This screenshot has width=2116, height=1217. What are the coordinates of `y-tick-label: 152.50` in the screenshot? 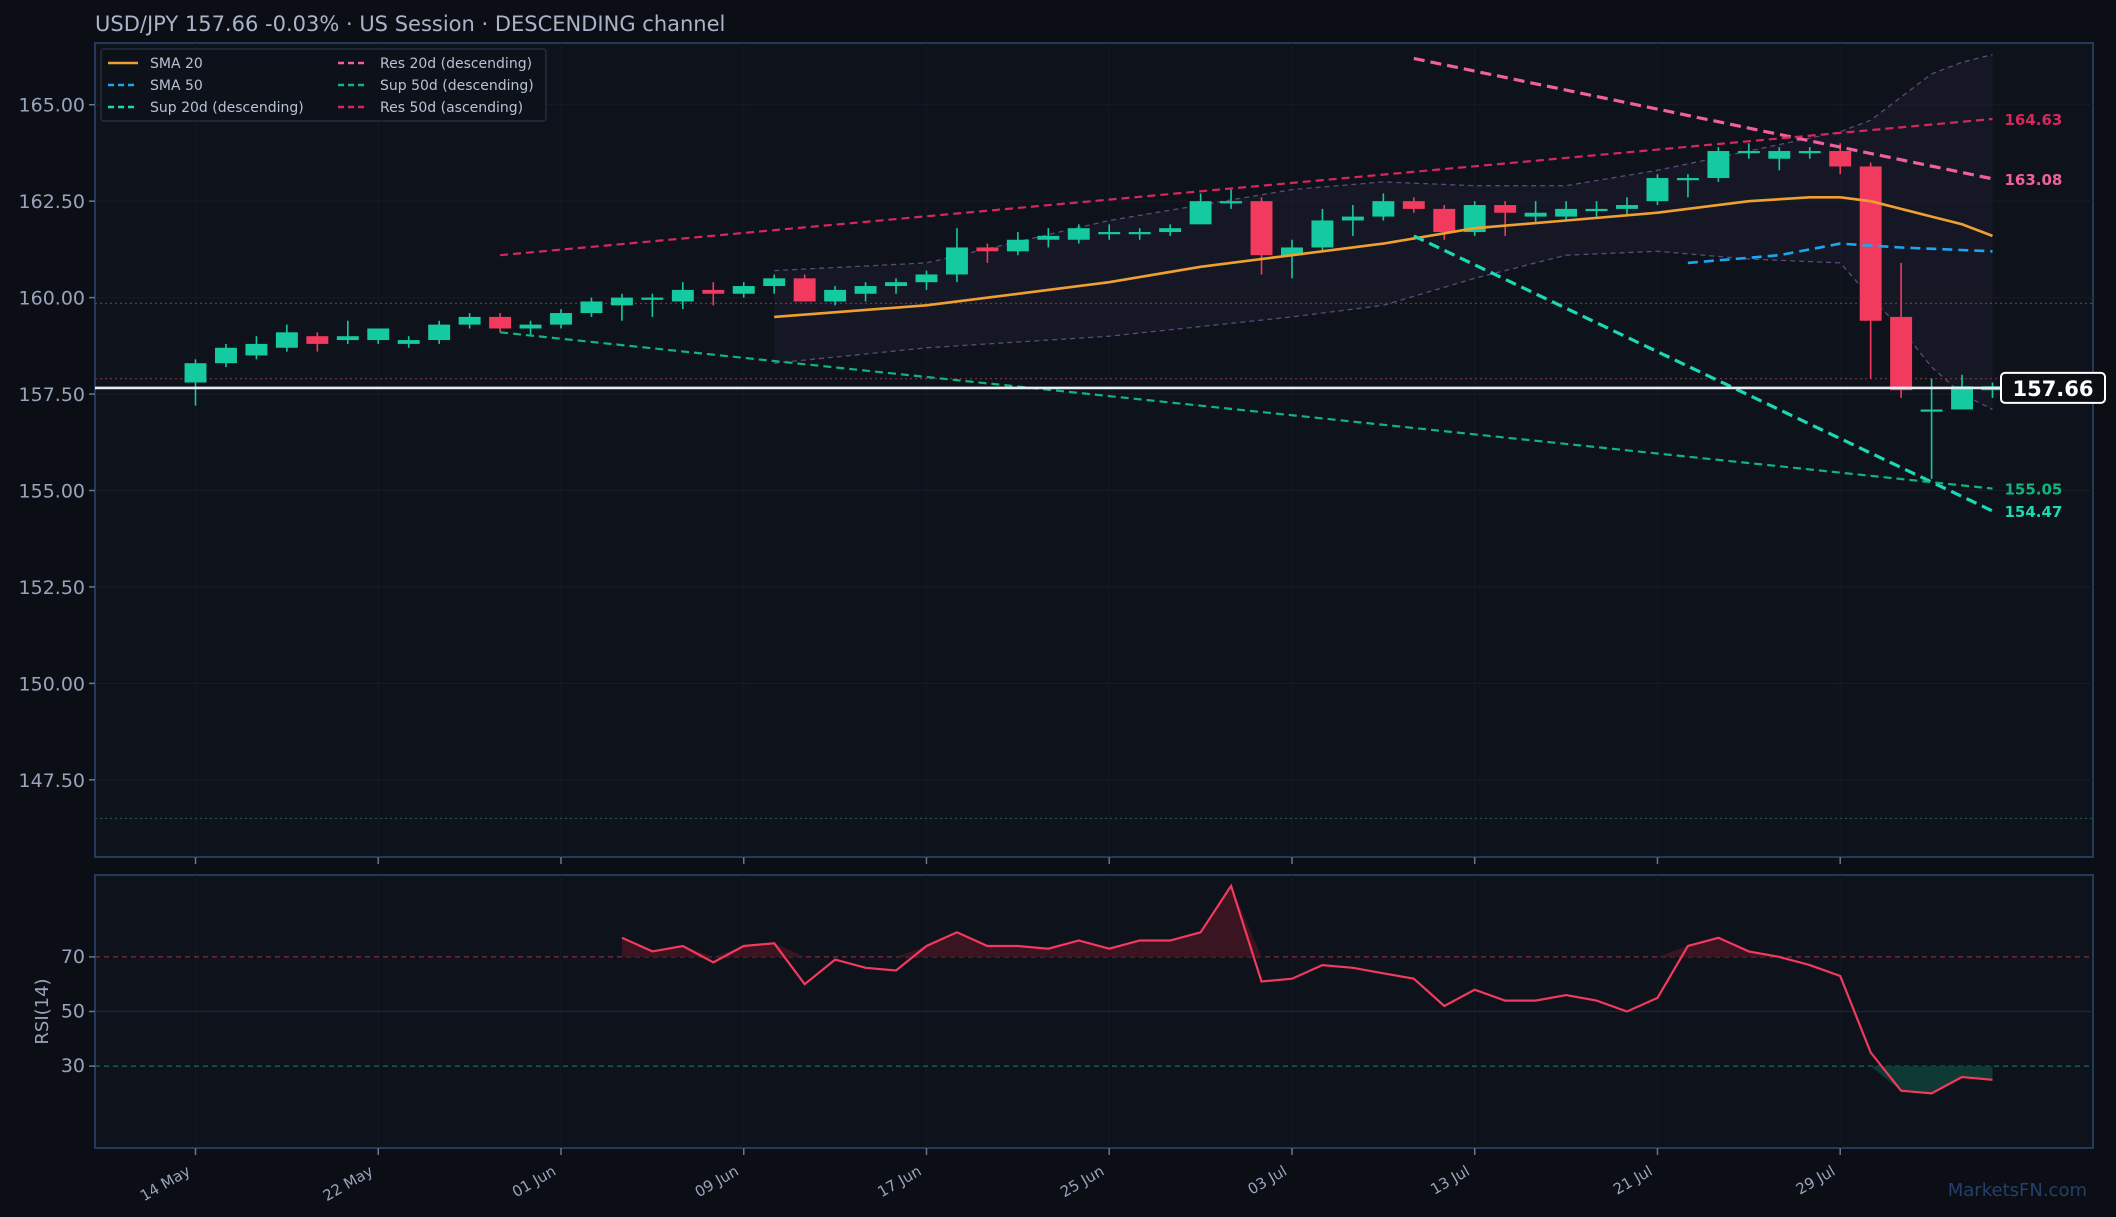 It's located at (52, 588).